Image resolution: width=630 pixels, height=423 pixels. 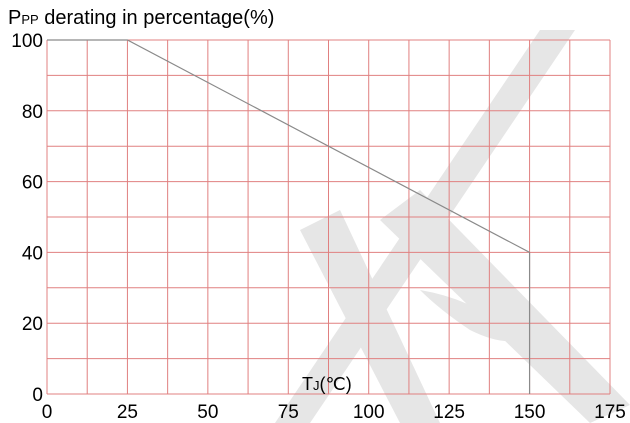 What do you see at coordinates (27, 41) in the screenshot?
I see `y-tick-label: 100` at bounding box center [27, 41].